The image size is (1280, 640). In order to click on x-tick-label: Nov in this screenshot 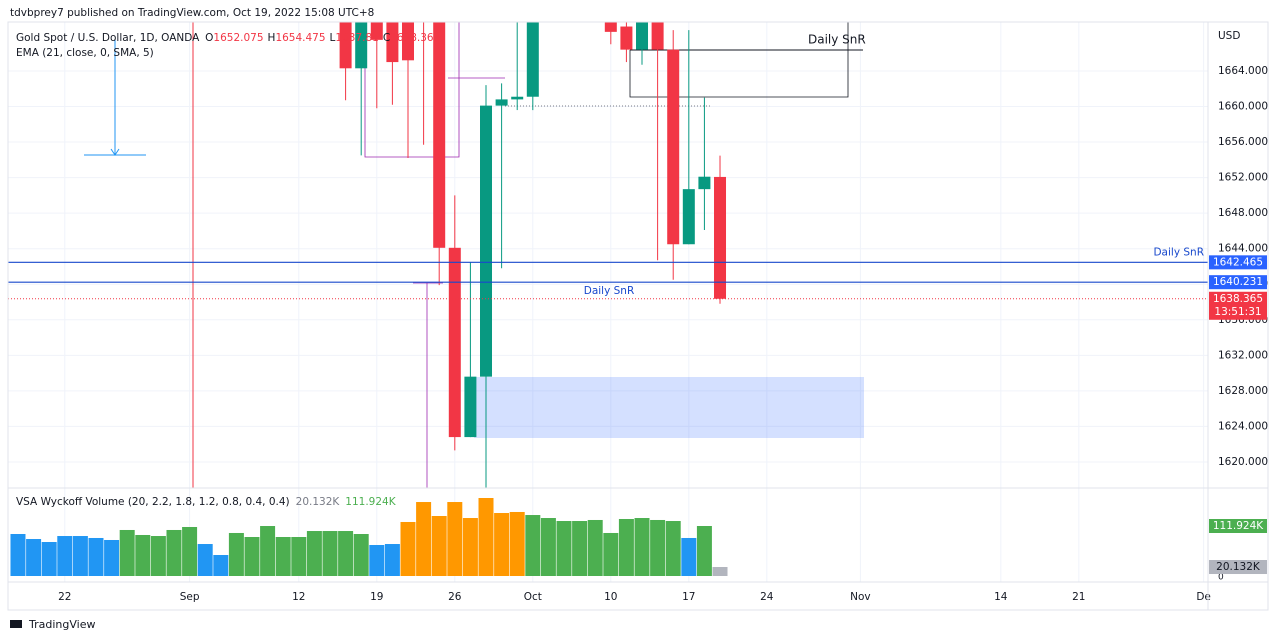, I will do `click(860, 597)`.